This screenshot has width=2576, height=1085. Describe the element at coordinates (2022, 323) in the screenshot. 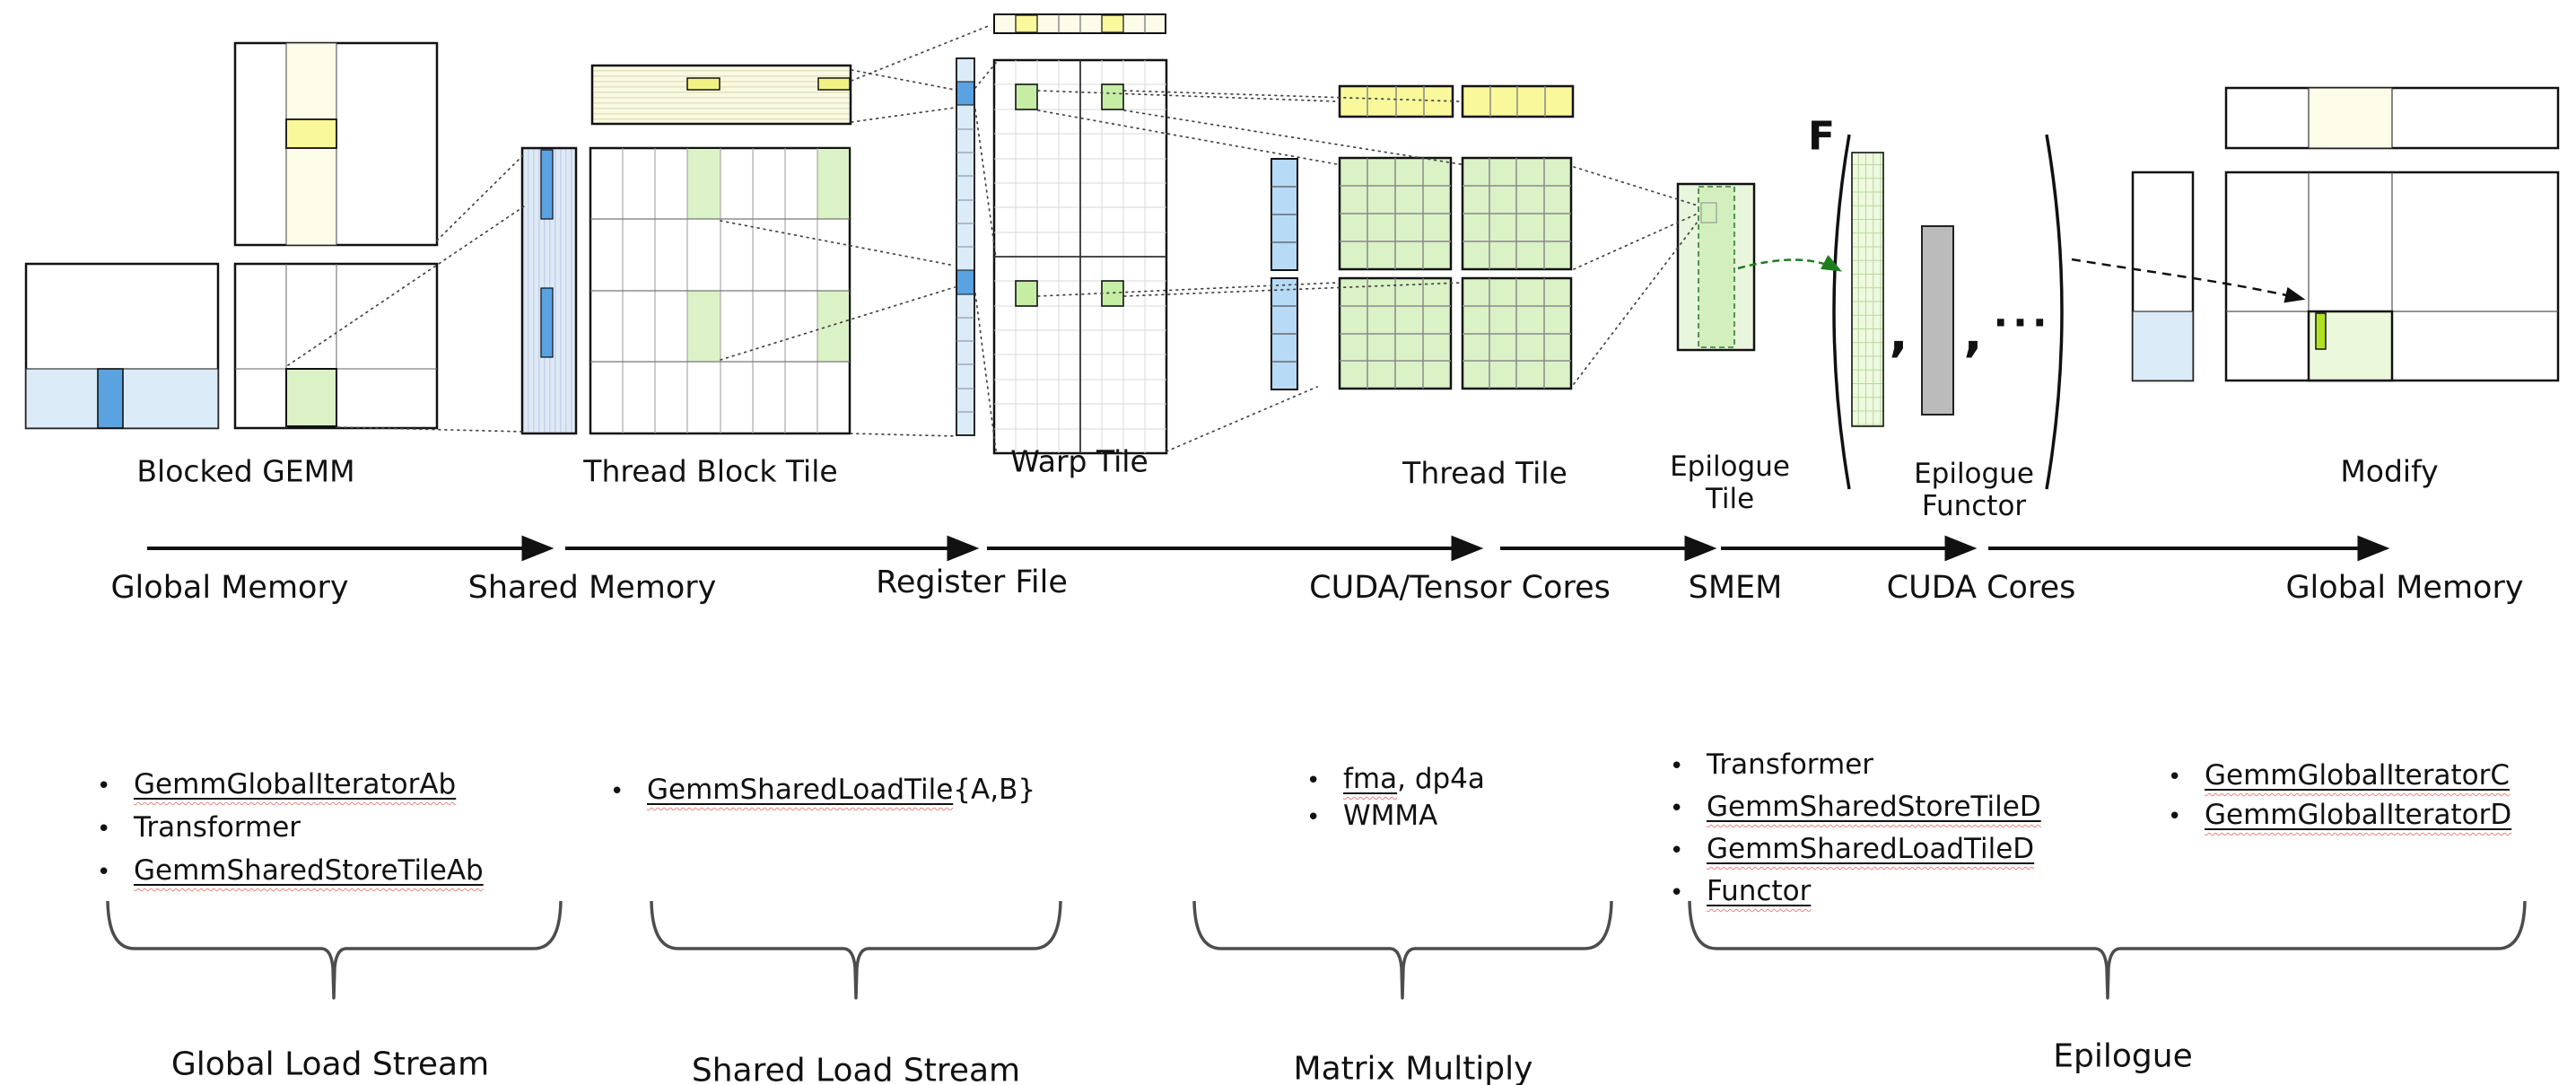

I see `functor-ellipsis: ···` at that location.